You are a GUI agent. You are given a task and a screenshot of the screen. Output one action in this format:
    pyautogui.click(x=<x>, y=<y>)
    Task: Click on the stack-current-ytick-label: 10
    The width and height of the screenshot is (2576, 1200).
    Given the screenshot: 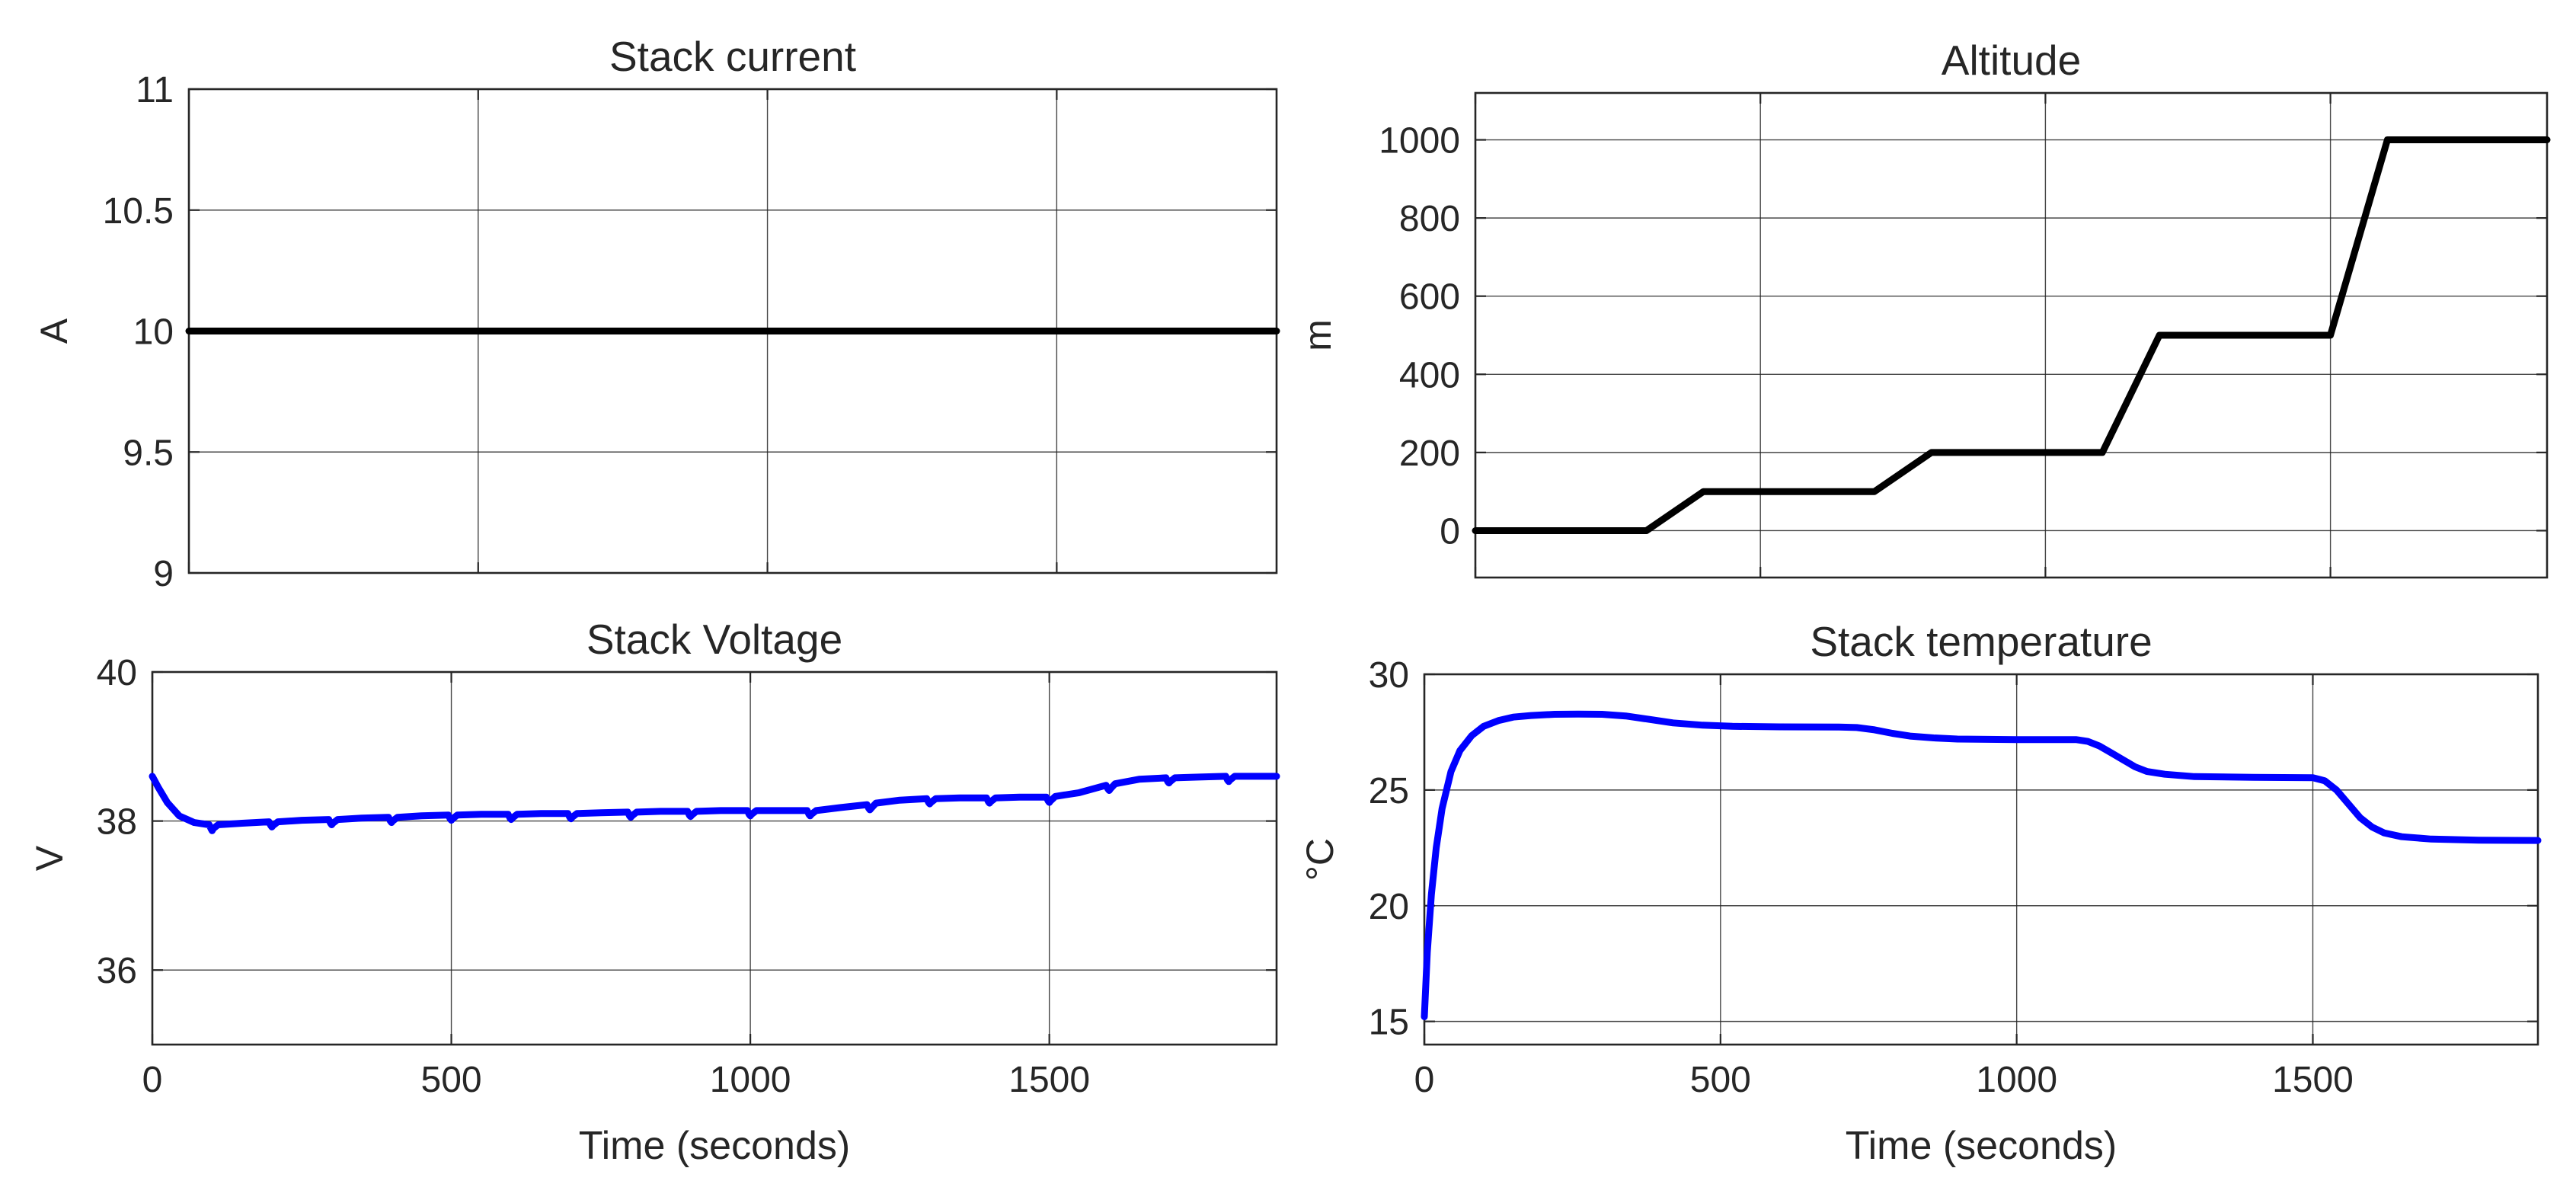 What is the action you would take?
    pyautogui.click(x=154, y=332)
    